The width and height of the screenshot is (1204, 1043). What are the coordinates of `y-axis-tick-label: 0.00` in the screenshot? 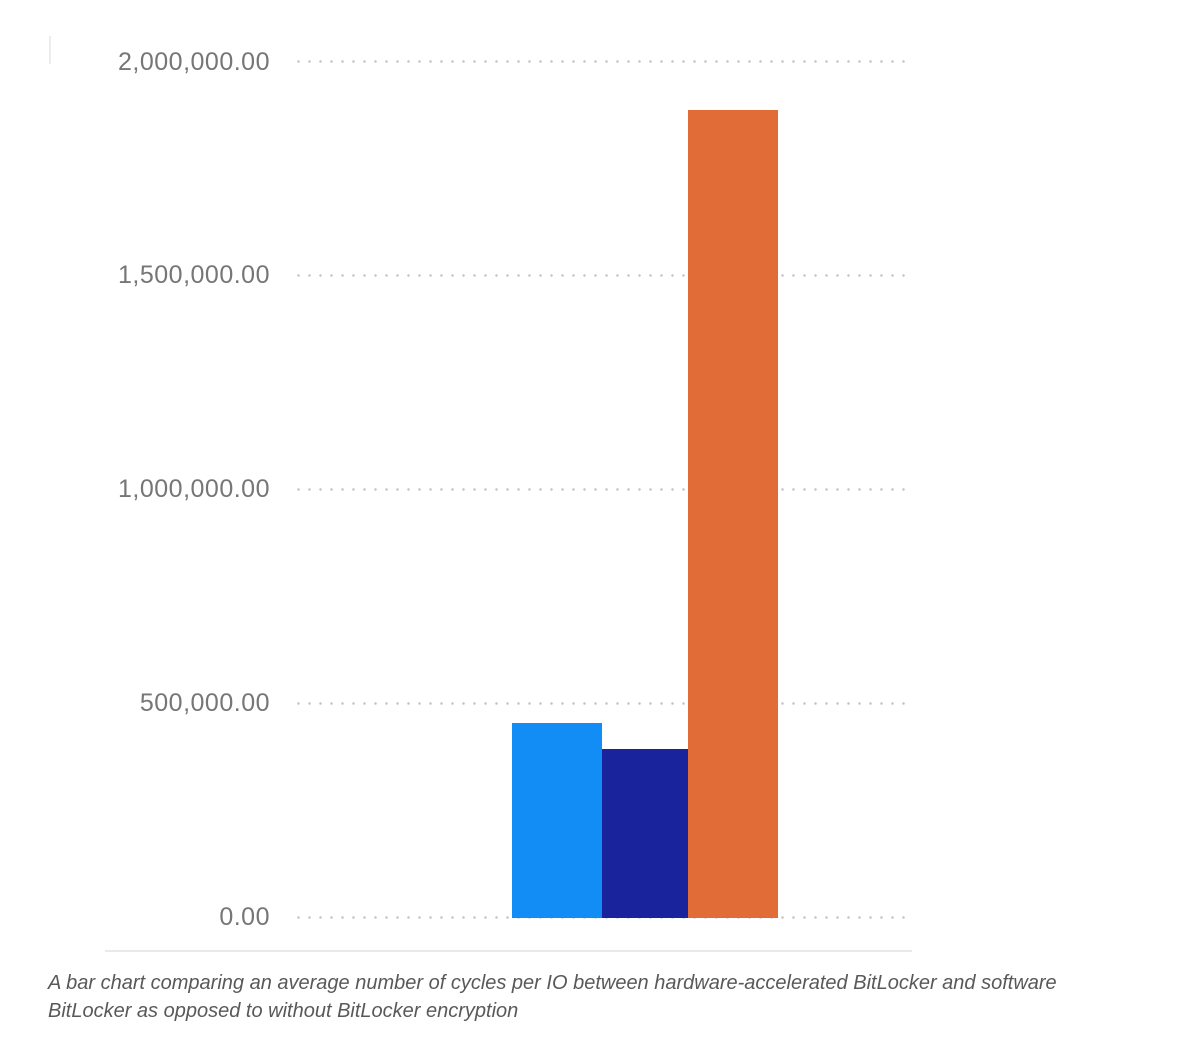 It's located at (244, 917).